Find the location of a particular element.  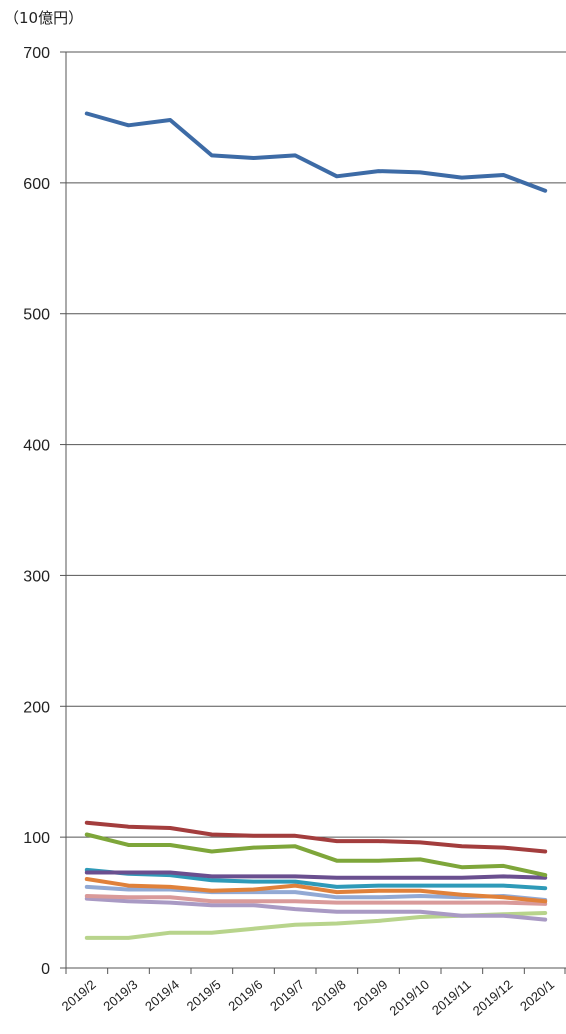

x-tick-label: 2019/11 is located at coordinates (451, 997).